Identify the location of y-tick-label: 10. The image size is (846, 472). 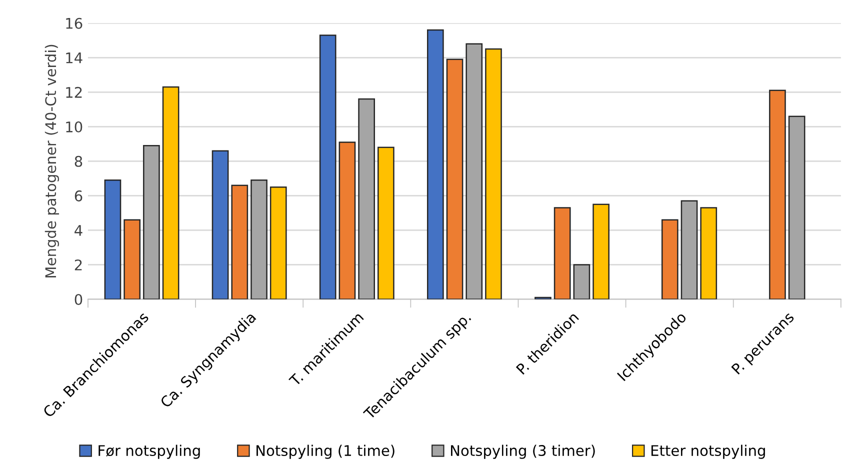
(74, 126).